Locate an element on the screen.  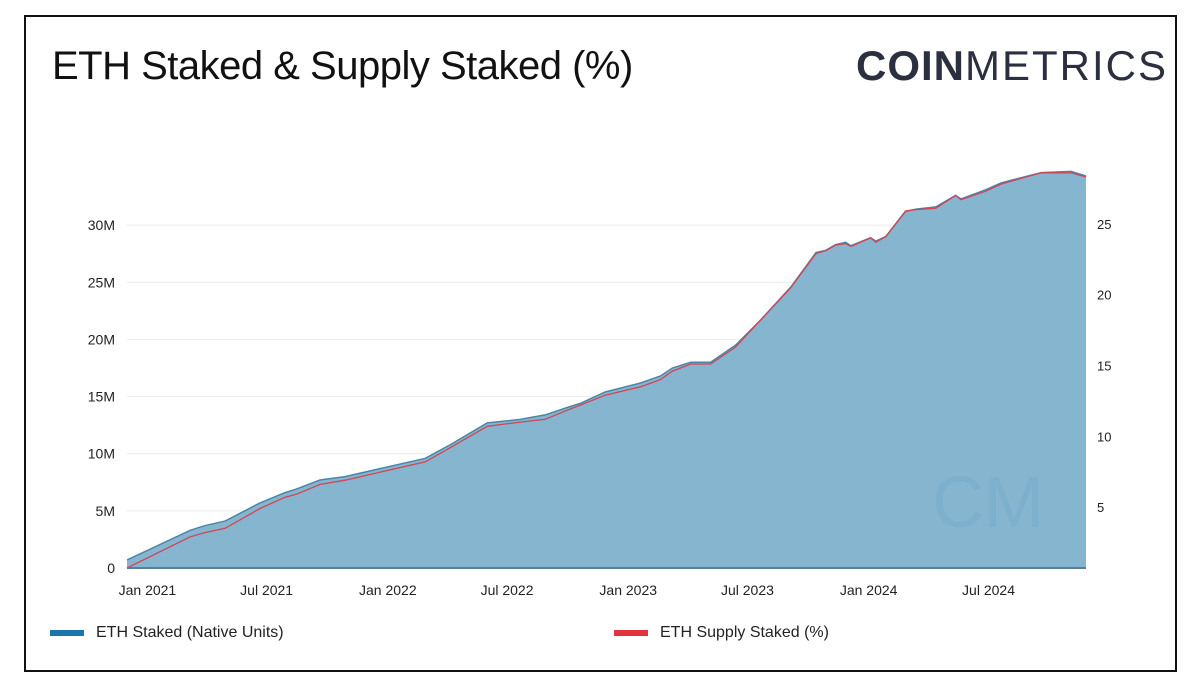
x-tick-label: Jan 2023 is located at coordinates (628, 590).